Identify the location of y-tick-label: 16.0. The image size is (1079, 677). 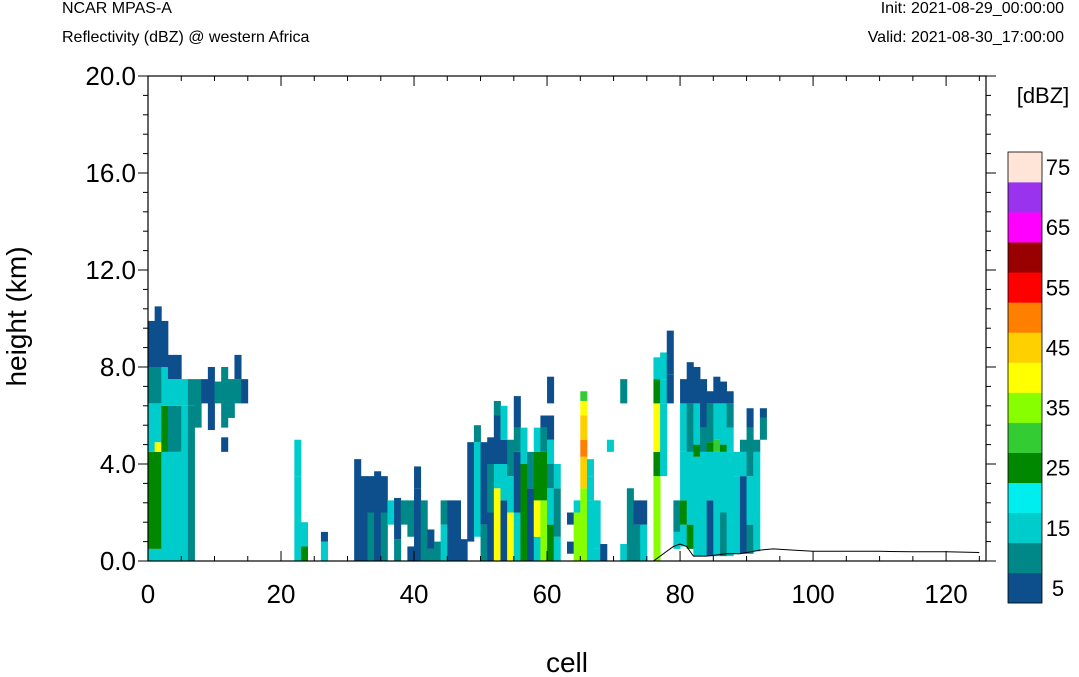
(110, 173).